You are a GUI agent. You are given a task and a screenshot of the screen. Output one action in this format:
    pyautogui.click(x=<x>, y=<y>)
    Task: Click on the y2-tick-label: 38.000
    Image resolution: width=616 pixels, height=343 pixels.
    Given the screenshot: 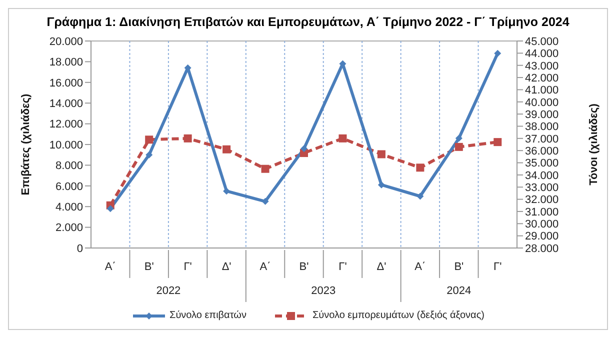 What is the action you would take?
    pyautogui.click(x=542, y=127)
    